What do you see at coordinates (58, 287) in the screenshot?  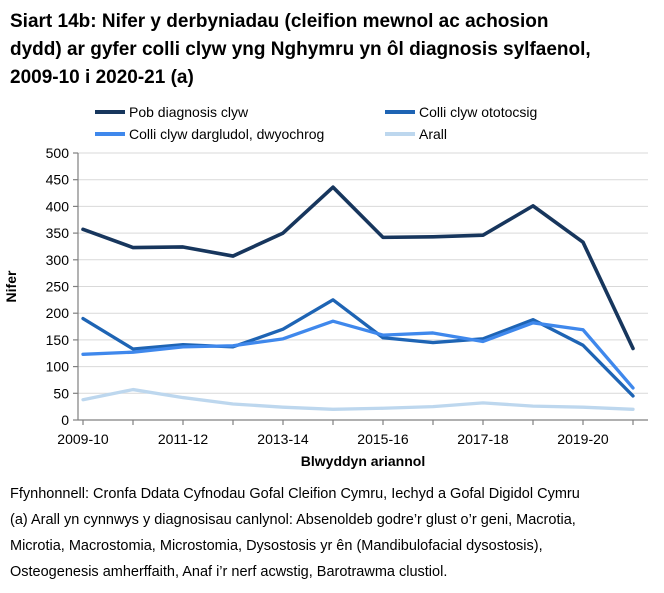 I see `y-axis-tick-label: 250` at bounding box center [58, 287].